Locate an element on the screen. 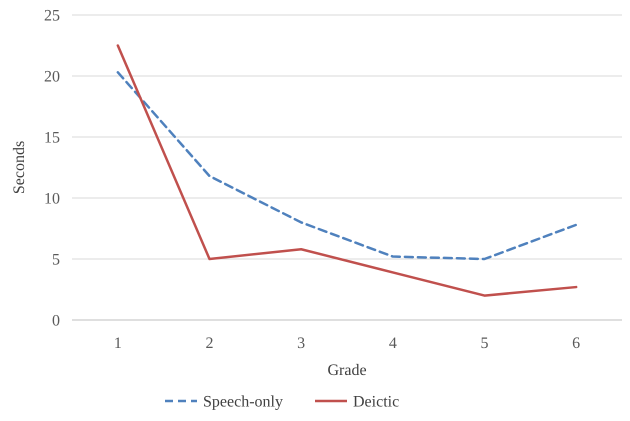 This screenshot has height=421, width=630. y-tick-label: 25 is located at coordinates (52, 16).